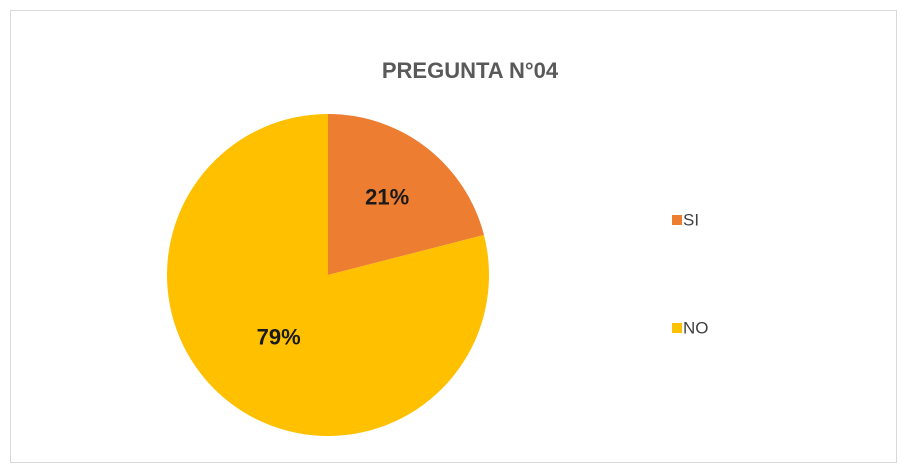 The image size is (908, 473). I want to click on pie-slice, so click(406, 194).